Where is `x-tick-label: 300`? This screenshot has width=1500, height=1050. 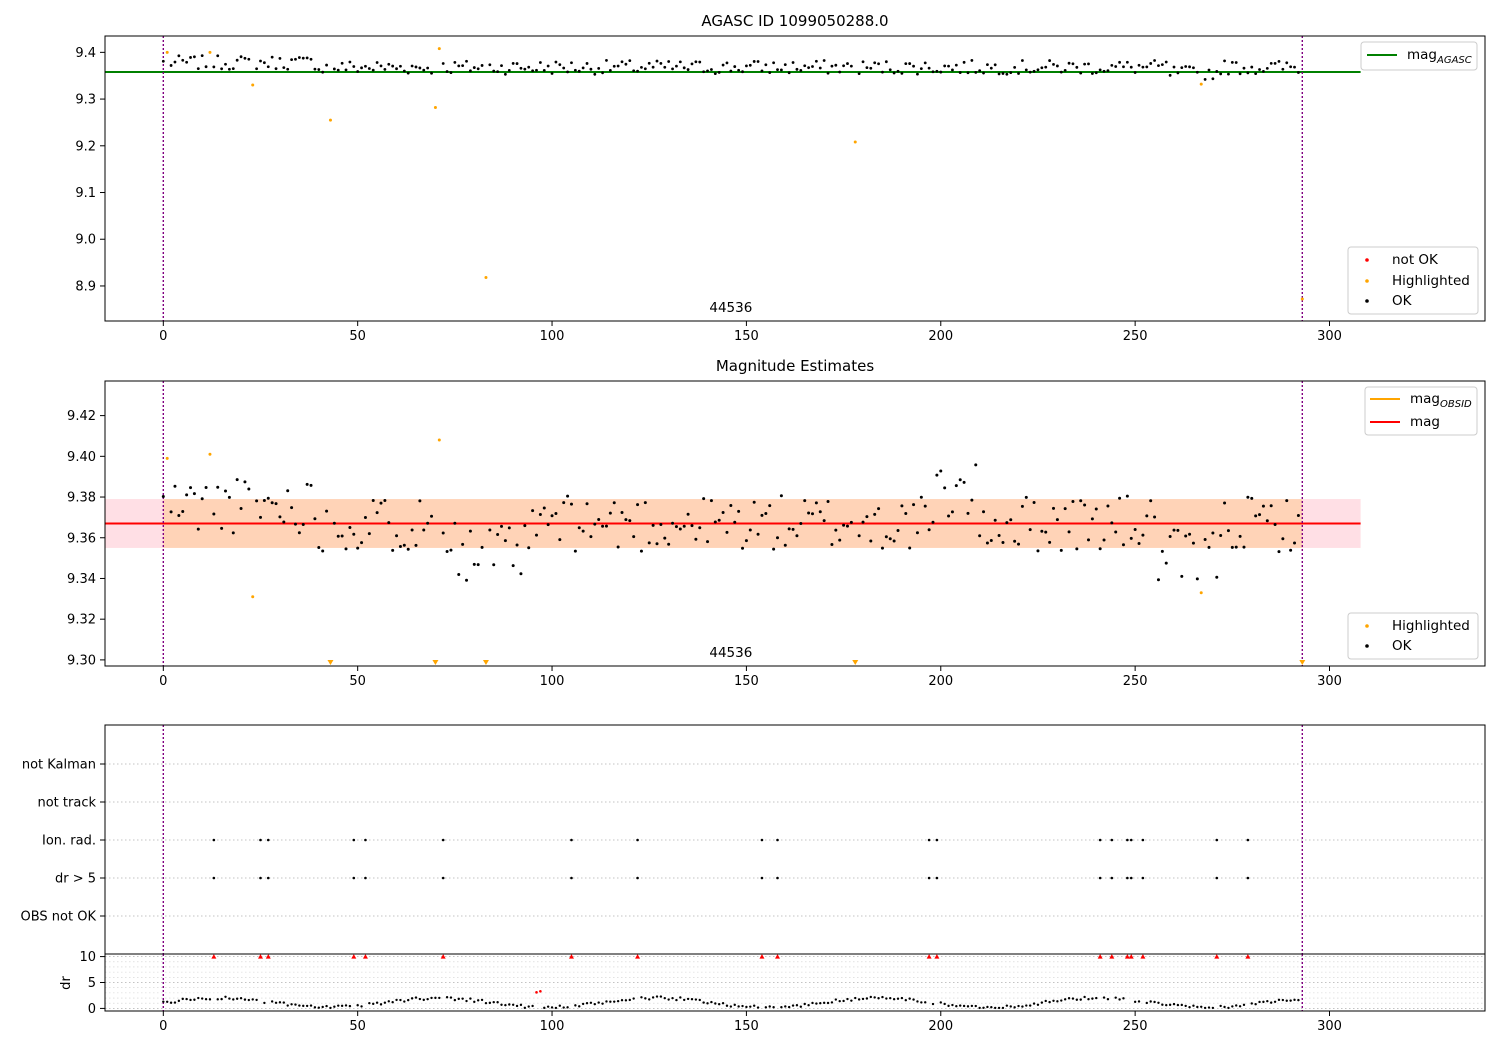 x-tick-label: 300 is located at coordinates (1329, 336).